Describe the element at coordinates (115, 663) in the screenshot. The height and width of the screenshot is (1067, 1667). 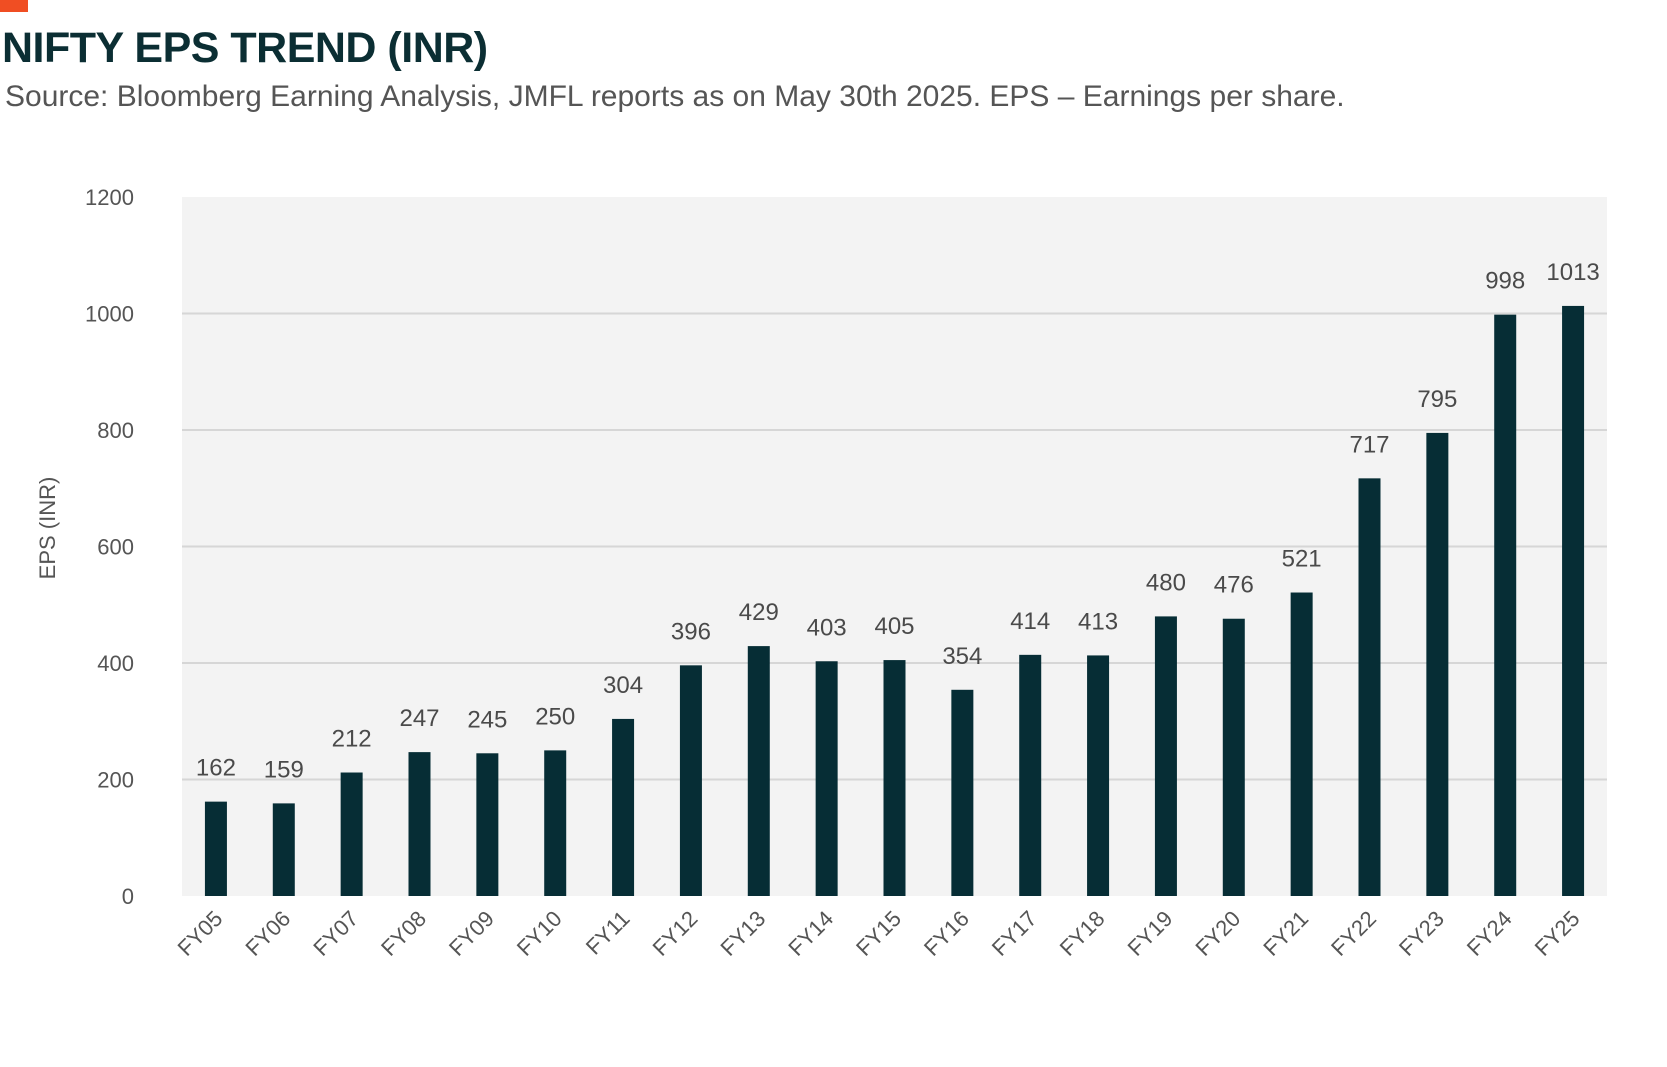
I see `y-tick-label: 400` at that location.